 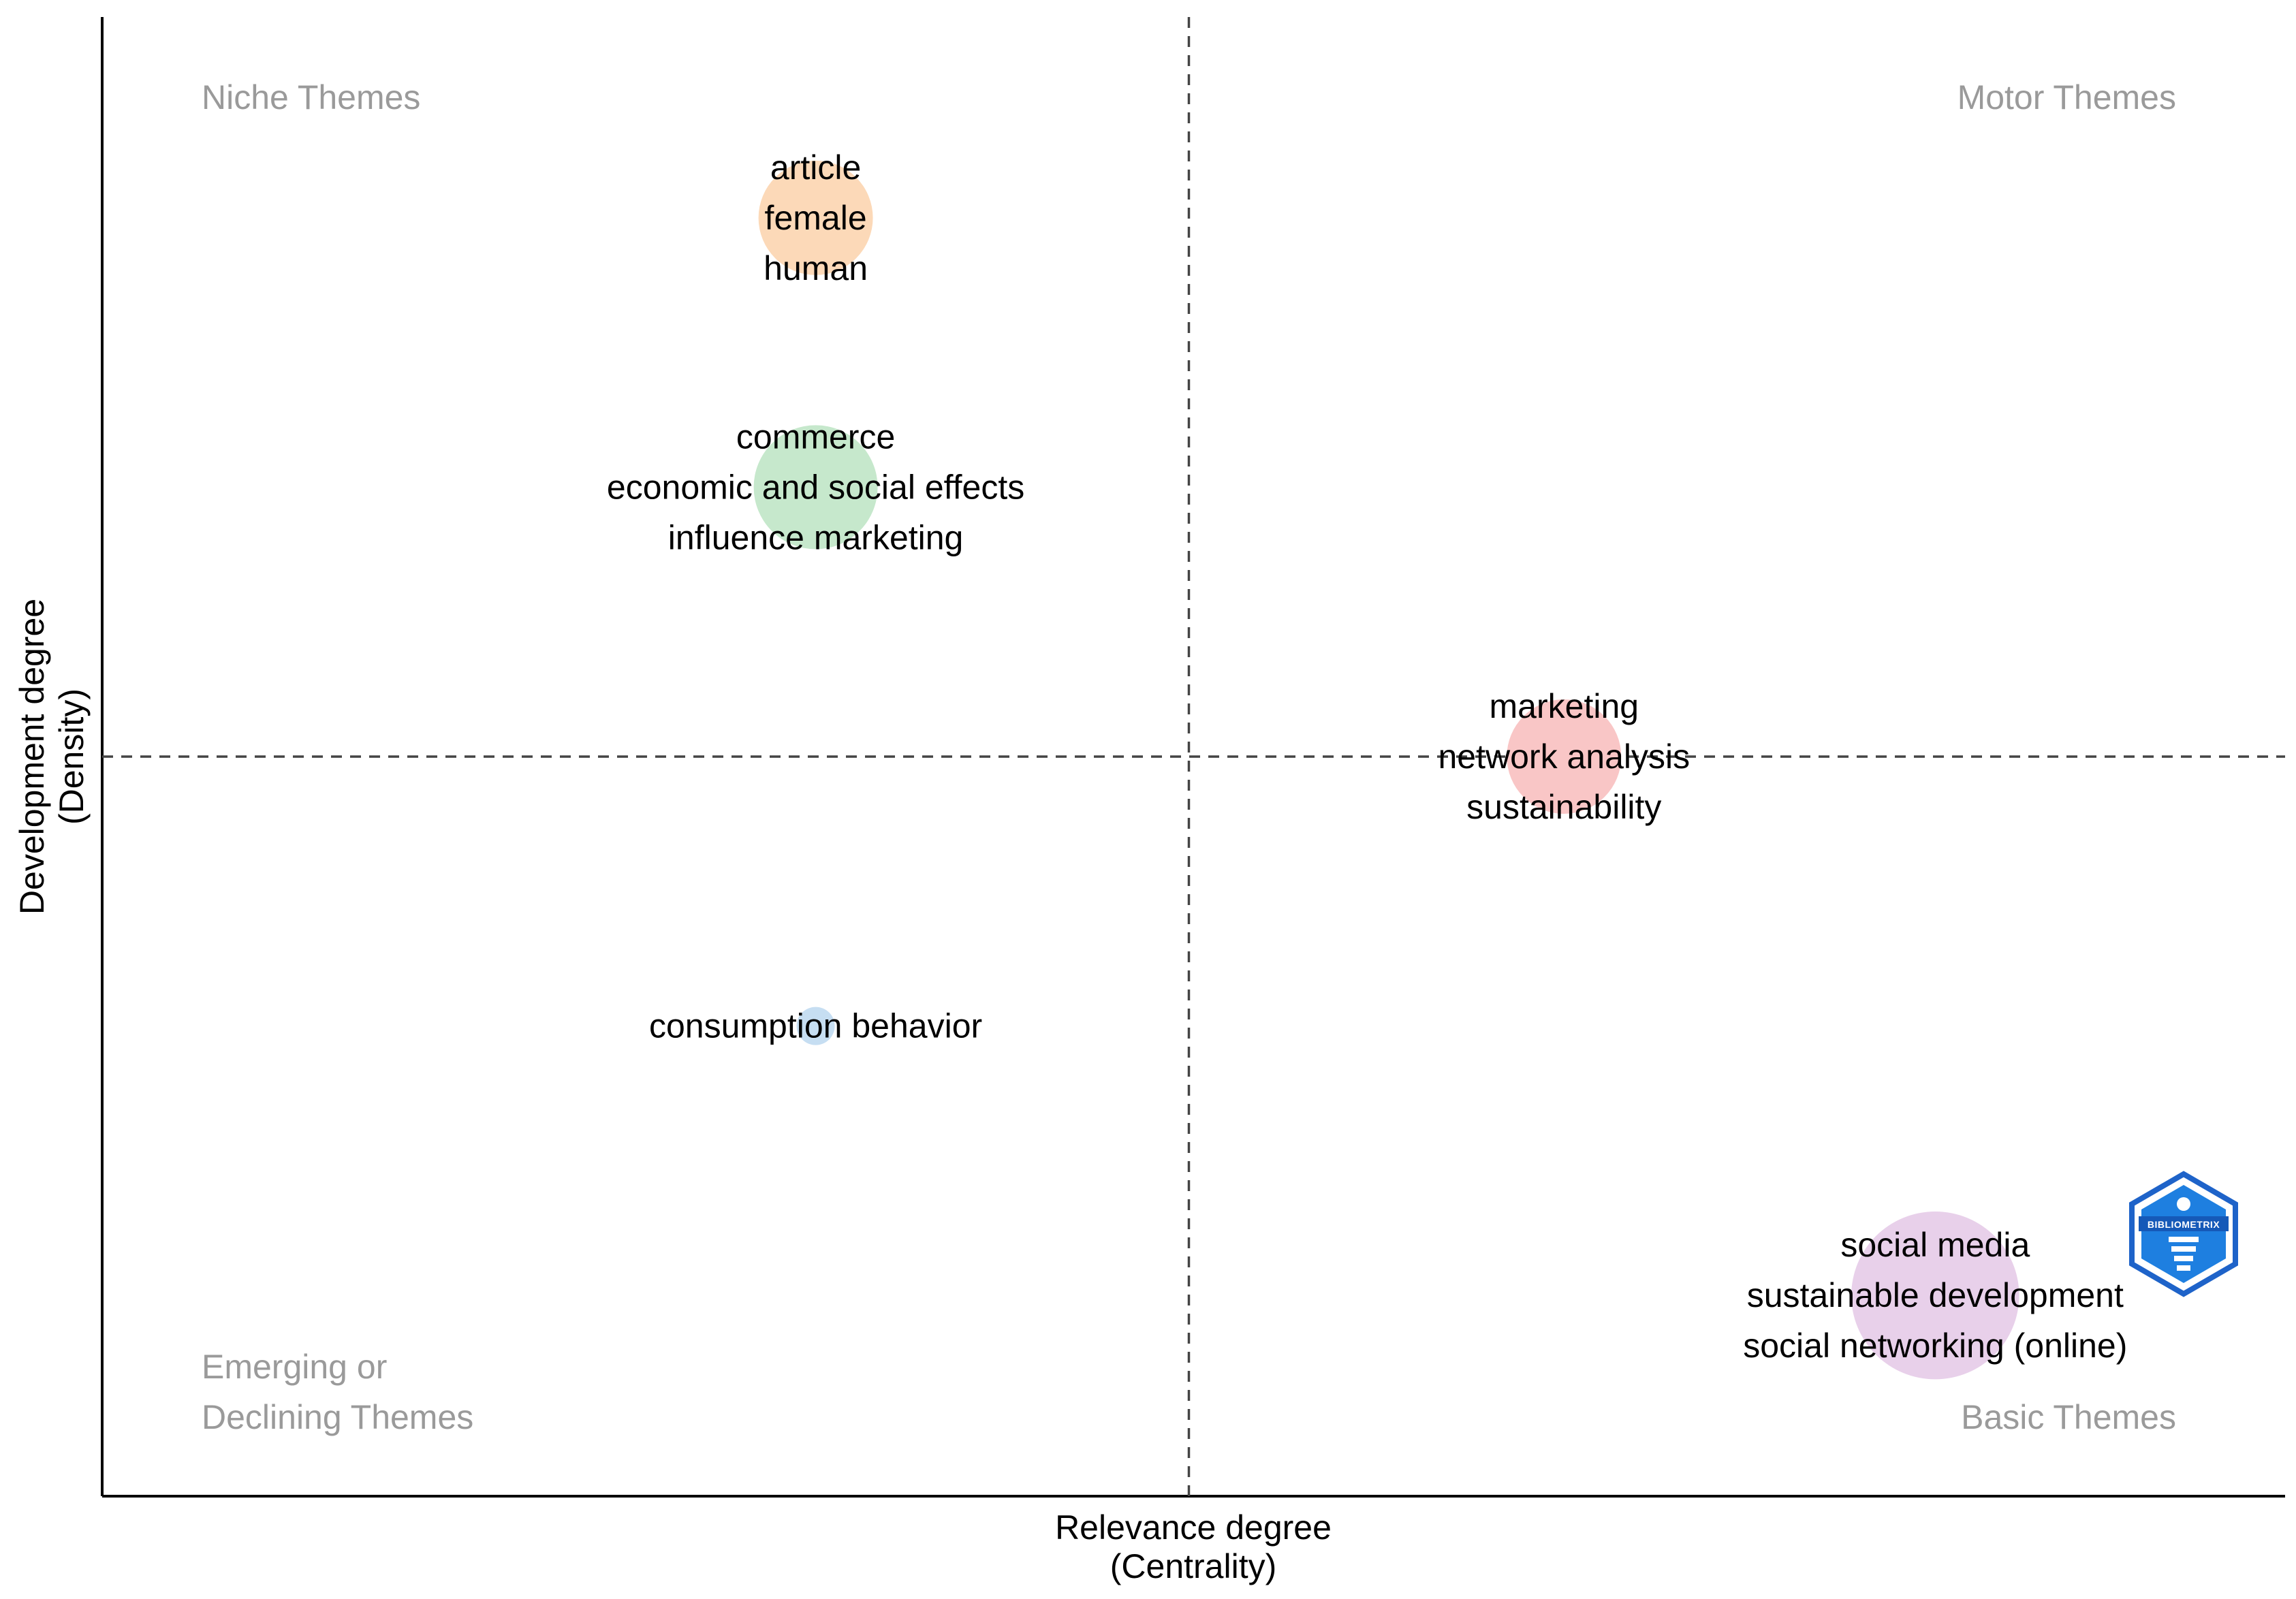 What do you see at coordinates (1935, 1346) in the screenshot?
I see `cluster-label: social networking (online)` at bounding box center [1935, 1346].